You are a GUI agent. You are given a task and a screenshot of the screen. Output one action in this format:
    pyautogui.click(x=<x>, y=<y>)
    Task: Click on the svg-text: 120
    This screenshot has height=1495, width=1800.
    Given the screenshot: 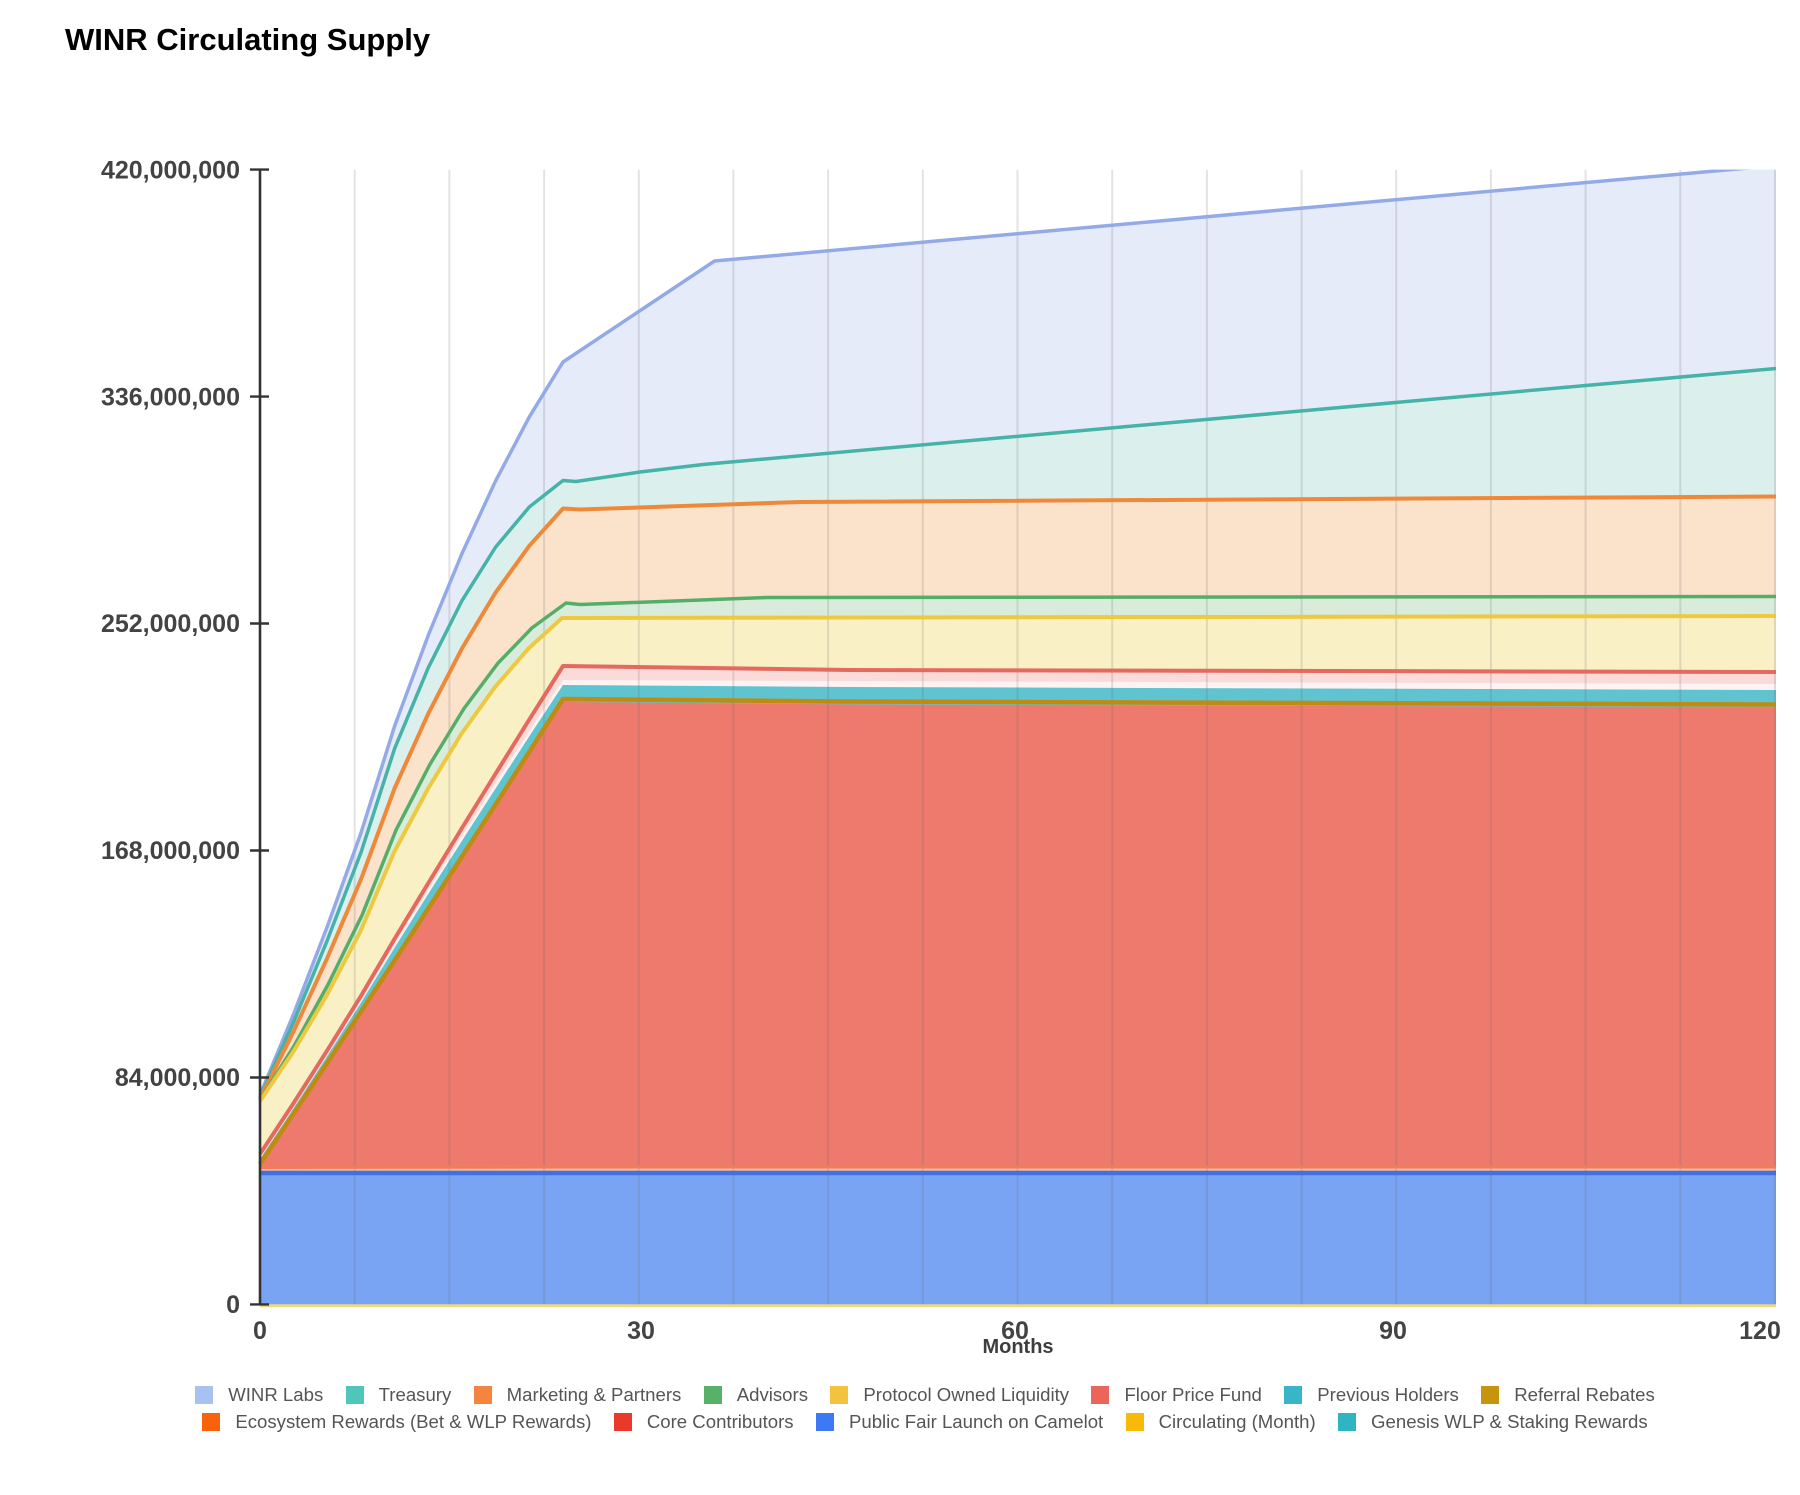 What is the action you would take?
    pyautogui.click(x=1760, y=1331)
    